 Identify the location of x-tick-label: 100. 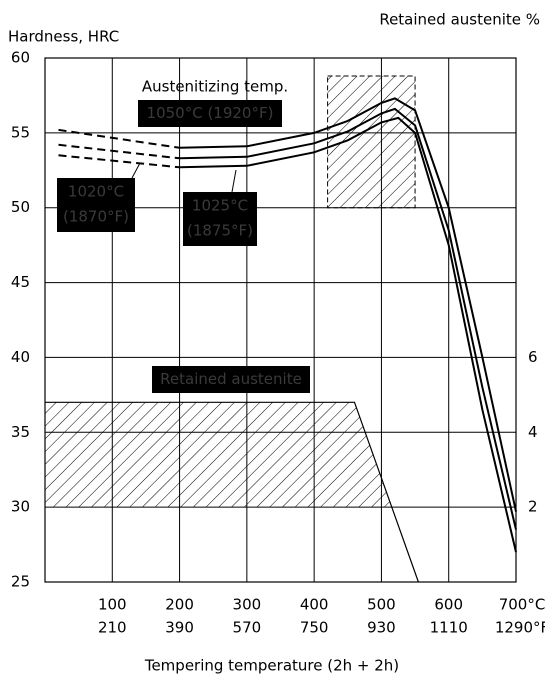
(112, 605).